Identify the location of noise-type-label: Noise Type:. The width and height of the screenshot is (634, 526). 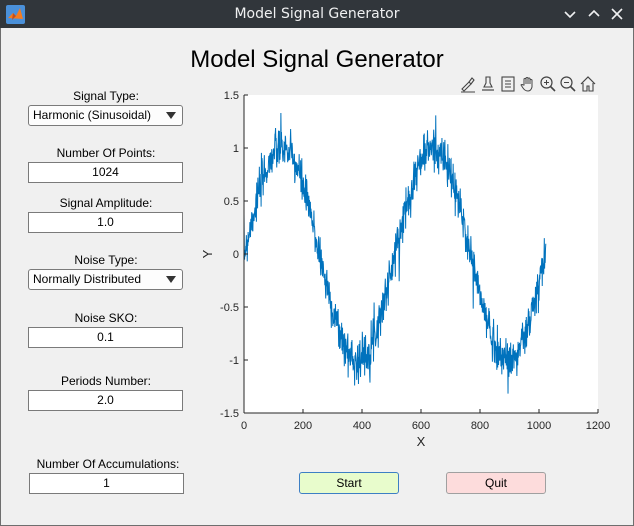
(106, 260).